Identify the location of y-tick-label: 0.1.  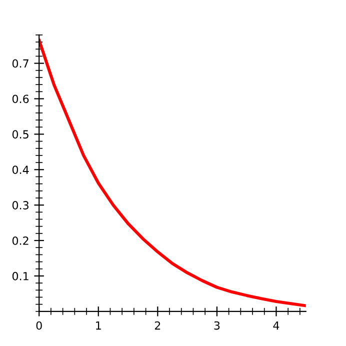
(20, 276).